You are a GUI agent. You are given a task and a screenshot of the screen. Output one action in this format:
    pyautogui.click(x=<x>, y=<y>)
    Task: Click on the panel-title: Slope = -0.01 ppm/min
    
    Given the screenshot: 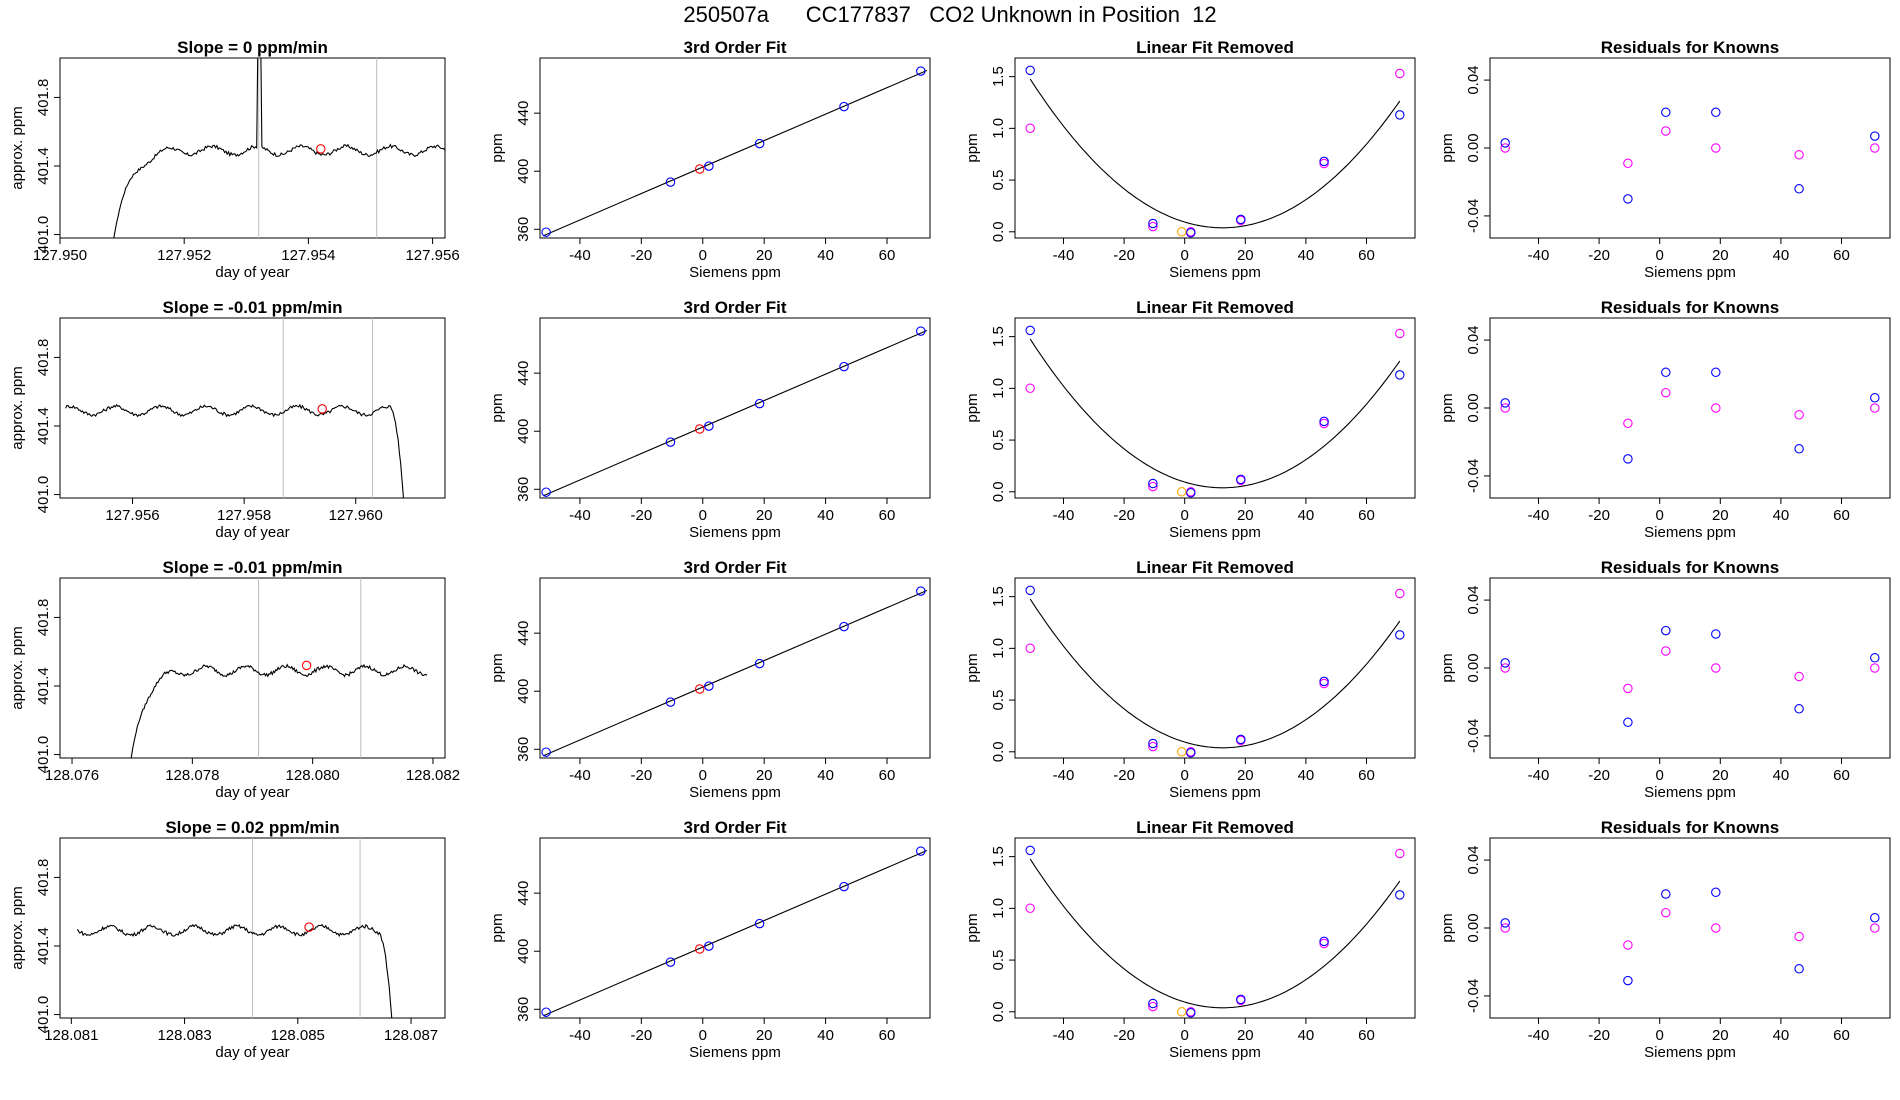 What is the action you would take?
    pyautogui.click(x=253, y=307)
    